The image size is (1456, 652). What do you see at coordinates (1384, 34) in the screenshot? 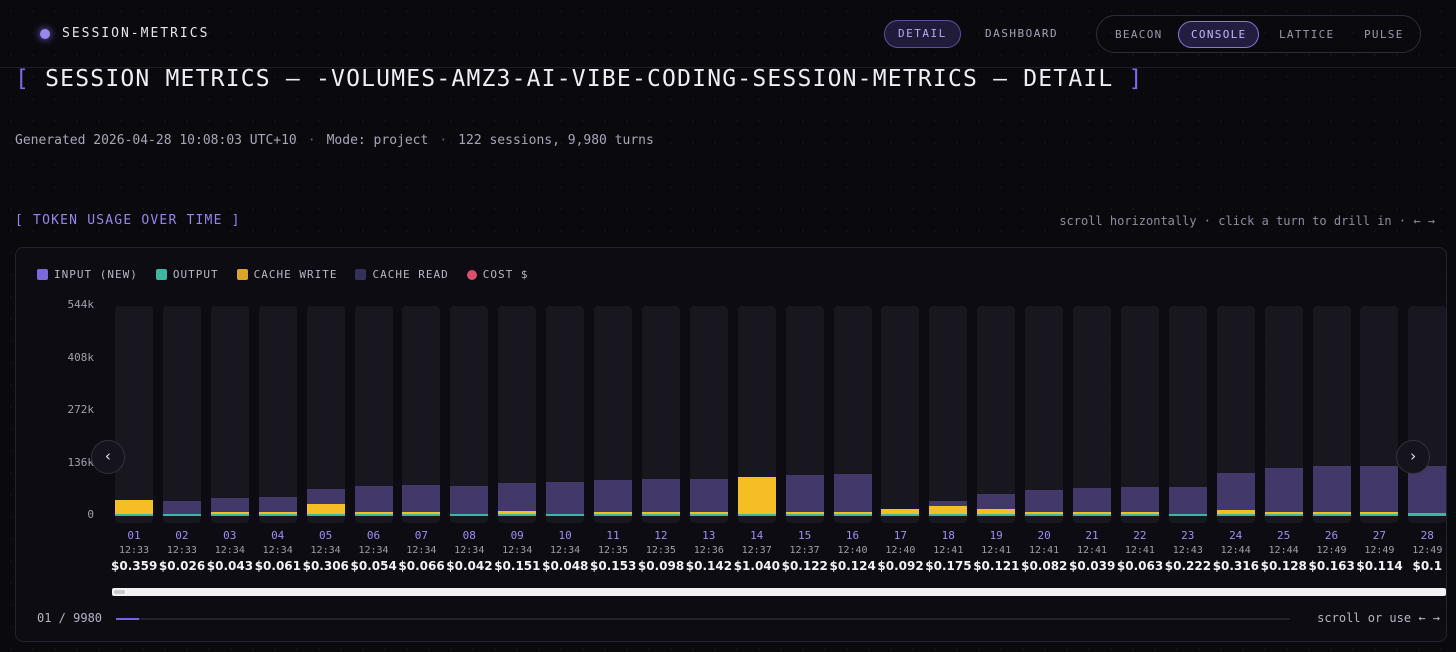
I see `theme-pulse-button: PULSE` at bounding box center [1384, 34].